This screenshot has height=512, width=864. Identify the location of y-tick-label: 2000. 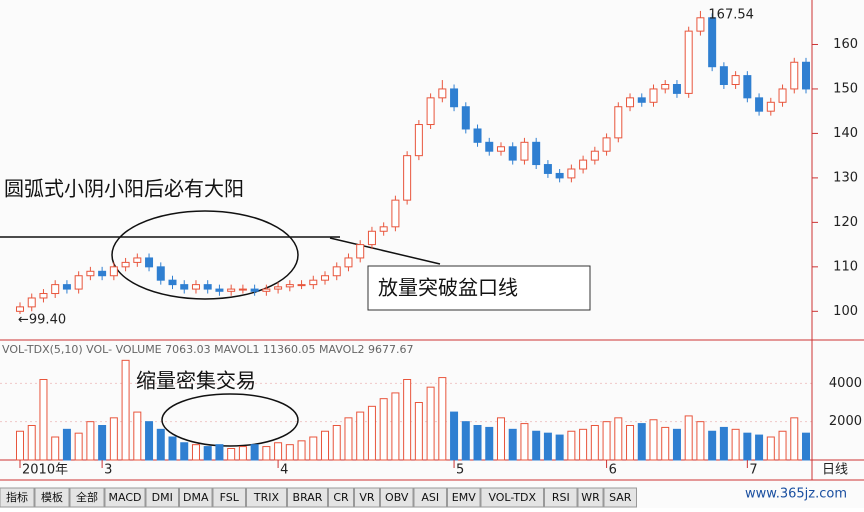
(845, 421).